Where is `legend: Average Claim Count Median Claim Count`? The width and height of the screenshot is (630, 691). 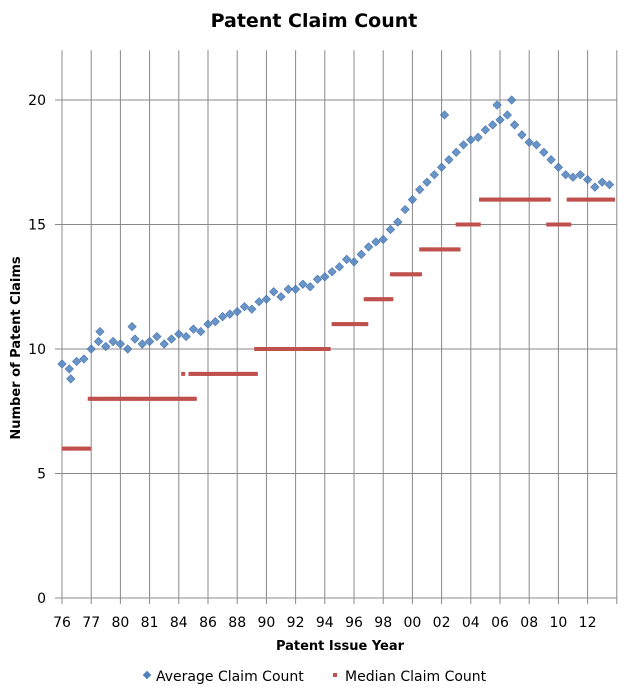 legend: Average Claim Count Median Claim Count is located at coordinates (314, 677).